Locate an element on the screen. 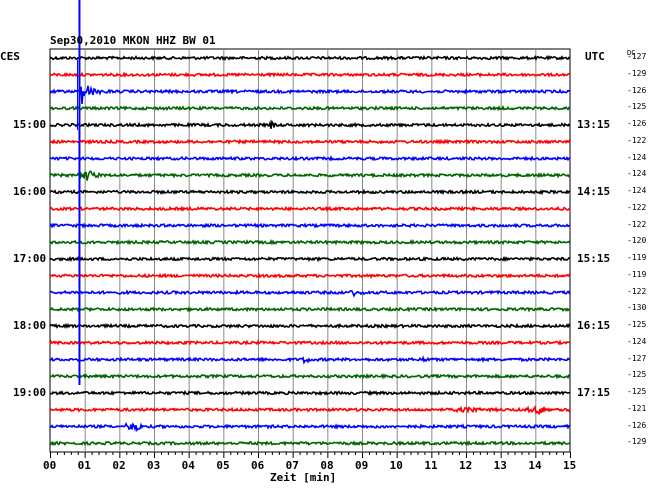 The image size is (650, 494). chart-title: Sep30,2010 MKON HHZ BW 01 is located at coordinates (133, 40).